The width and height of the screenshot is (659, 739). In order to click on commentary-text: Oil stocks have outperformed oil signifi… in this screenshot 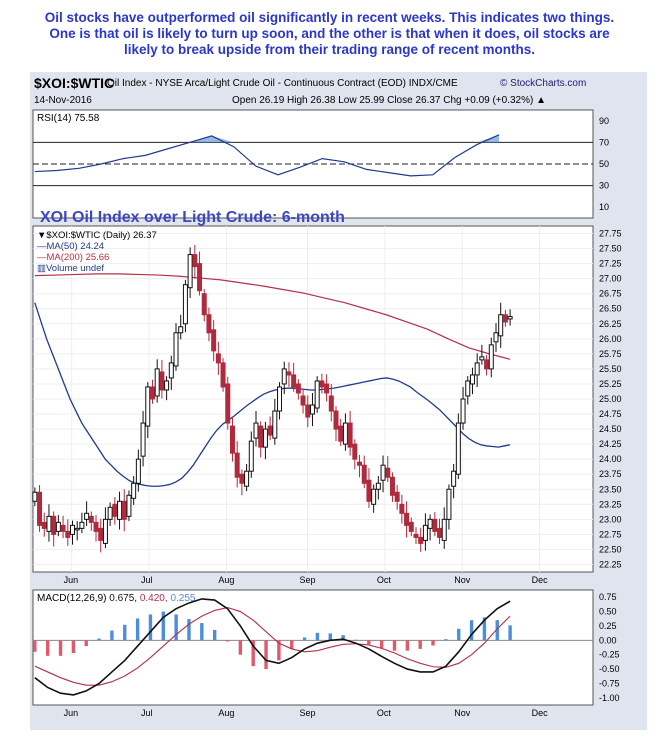, I will do `click(329, 30)`.